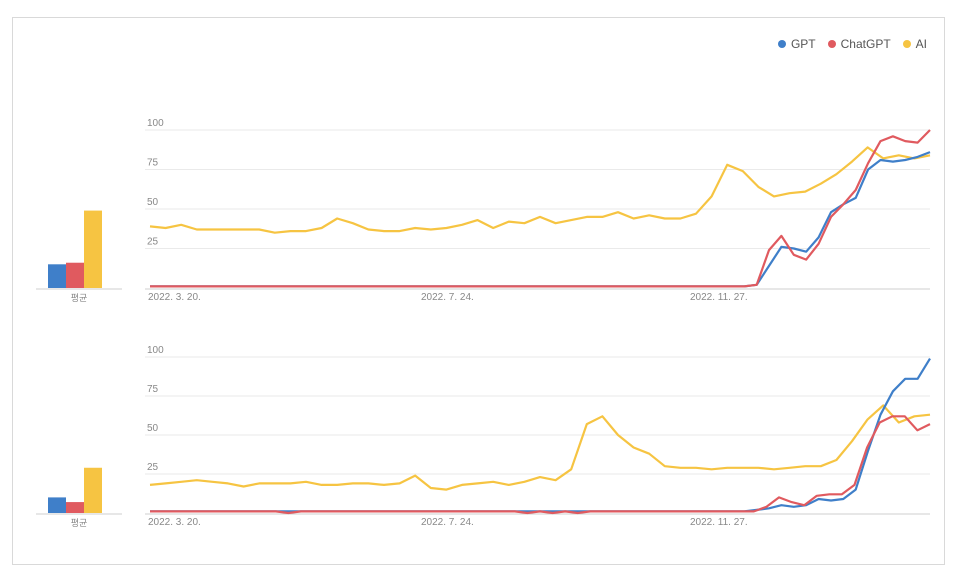 Image resolution: width=961 pixels, height=579 pixels. I want to click on legend-item-gpt: GPT, so click(796, 44).